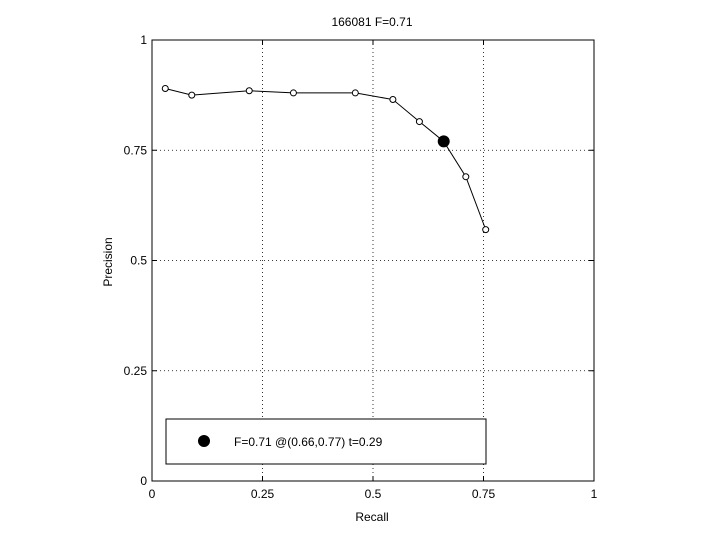 The height and width of the screenshot is (540, 720). I want to click on legend: F=0.71 @(0.66,0.77) t=0.29, so click(326, 441).